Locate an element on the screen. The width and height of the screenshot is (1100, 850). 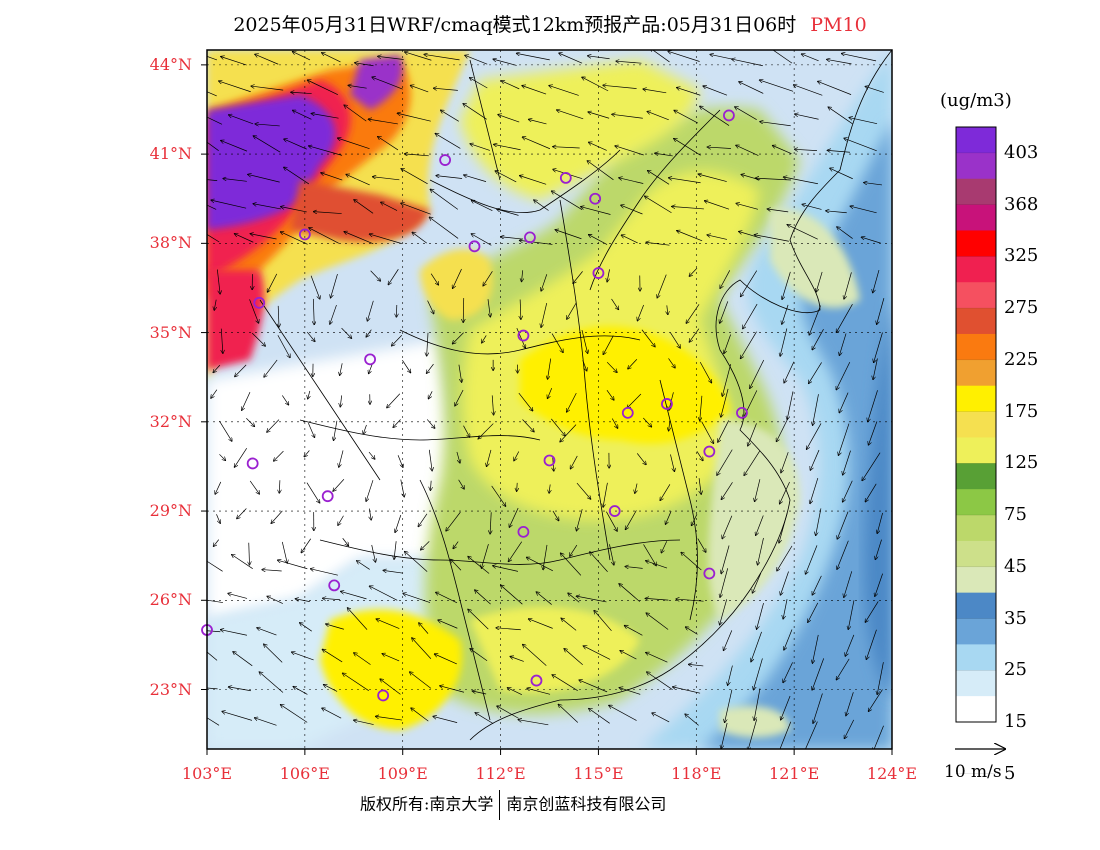
colorbar-label: 225 is located at coordinates (1021, 359).